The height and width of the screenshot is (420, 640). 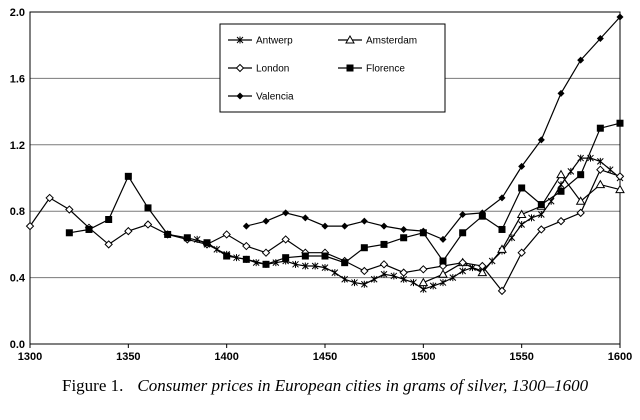 What do you see at coordinates (391, 41) in the screenshot?
I see `legend-label: Amsterdam` at bounding box center [391, 41].